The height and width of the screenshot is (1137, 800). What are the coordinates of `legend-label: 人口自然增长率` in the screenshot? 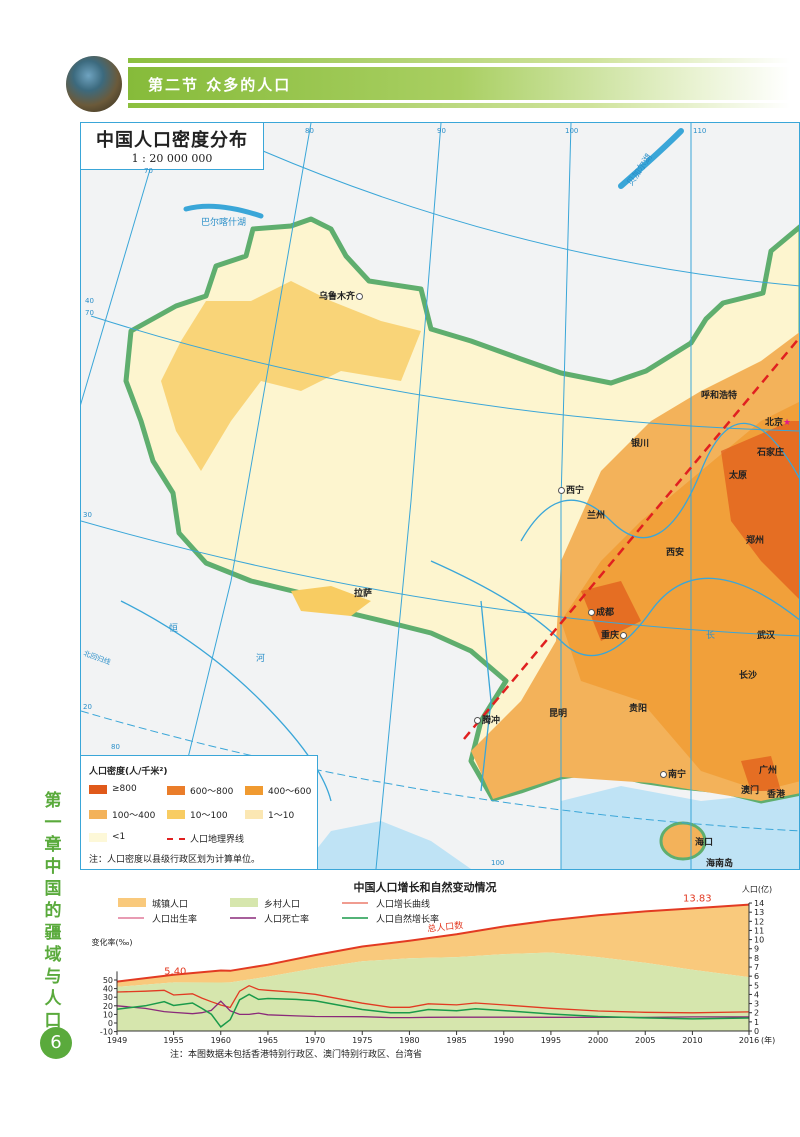 It's located at (407, 919).